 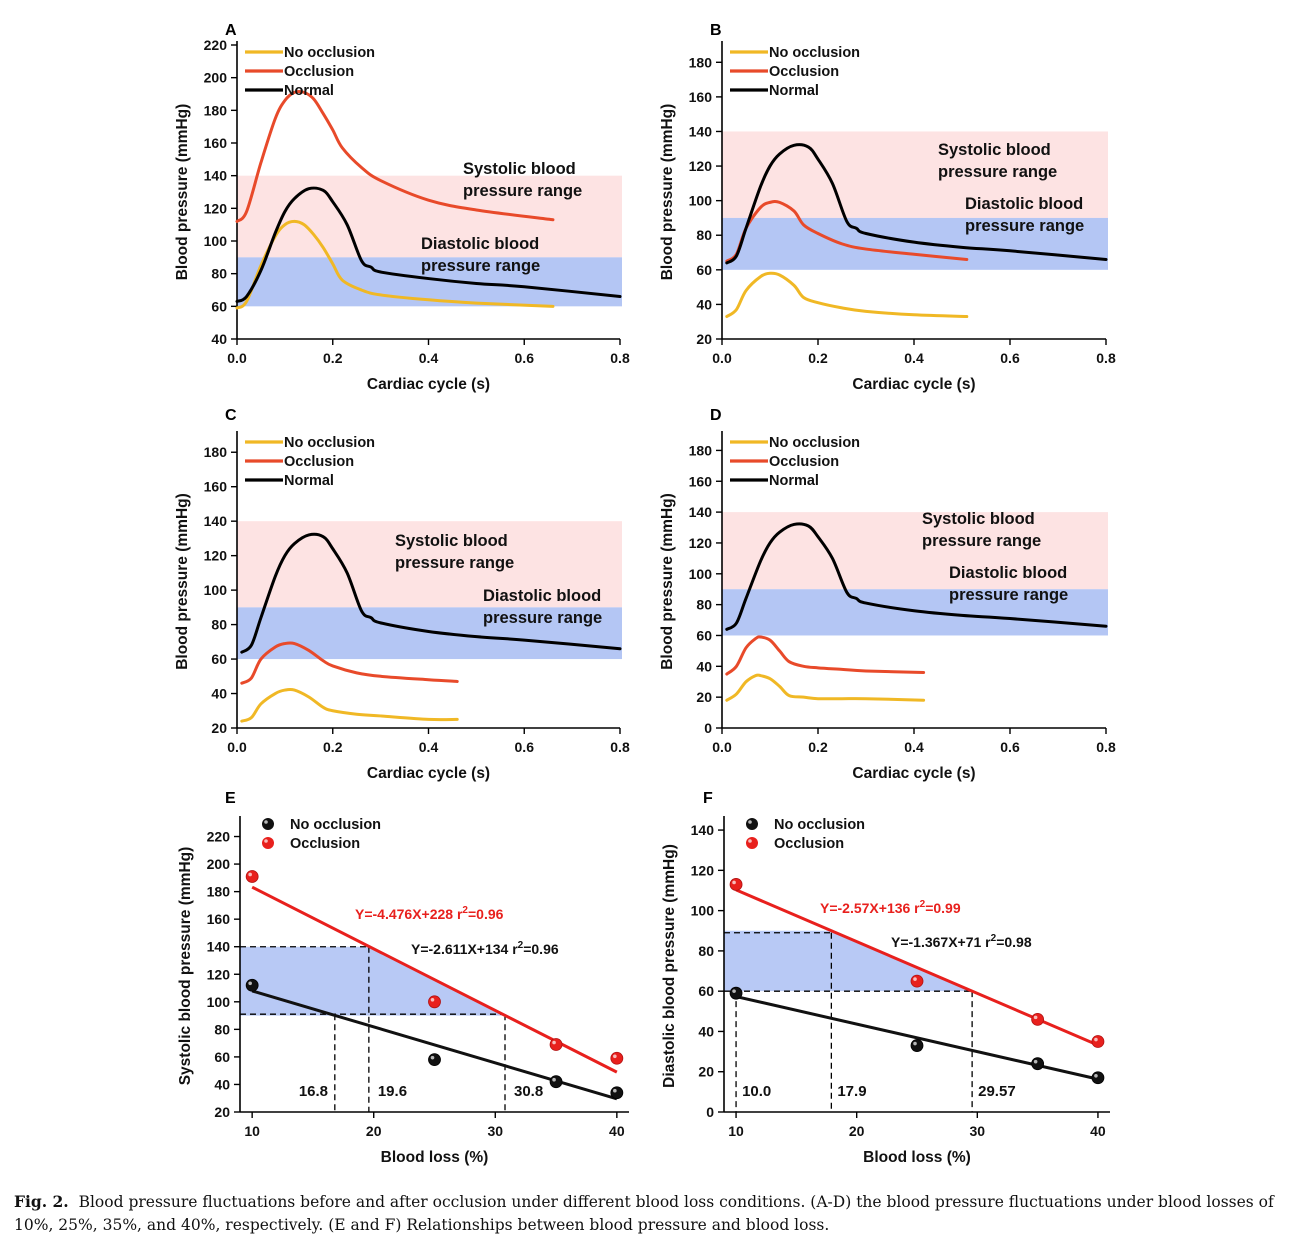 What do you see at coordinates (851, 1091) in the screenshot?
I see `guide-value-label: 17.9` at bounding box center [851, 1091].